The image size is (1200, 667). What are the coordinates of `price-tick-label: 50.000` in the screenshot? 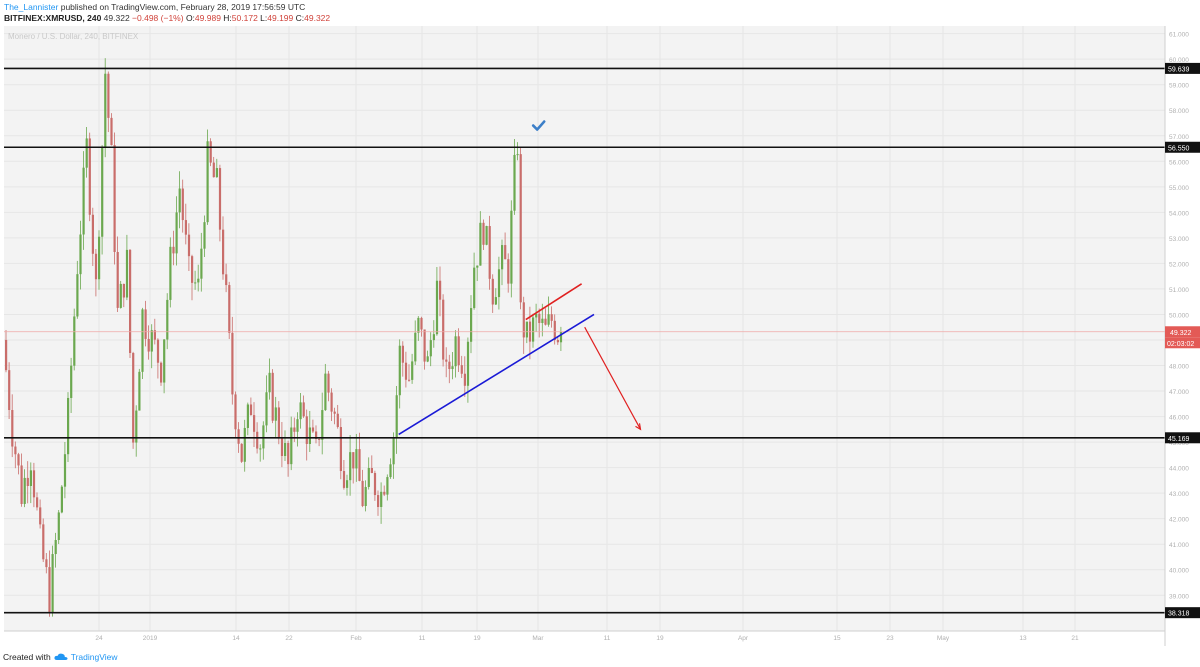 It's located at (1179, 315).